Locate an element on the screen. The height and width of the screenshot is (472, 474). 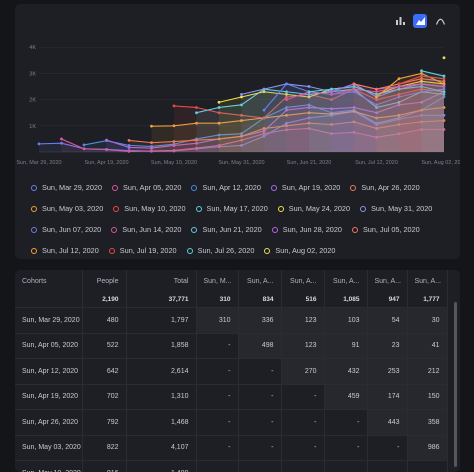
legend-item: Sun, Apr 12, 2020 is located at coordinates (226, 187).